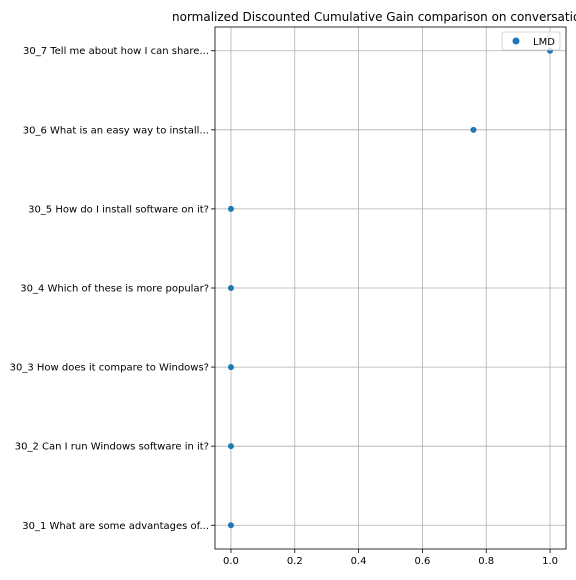 The image size is (576, 580). Describe the element at coordinates (390, 558) in the screenshot. I see `x-axis-ticks: 0.0 0.2 0.4 0.6 0.8 1.0` at that location.